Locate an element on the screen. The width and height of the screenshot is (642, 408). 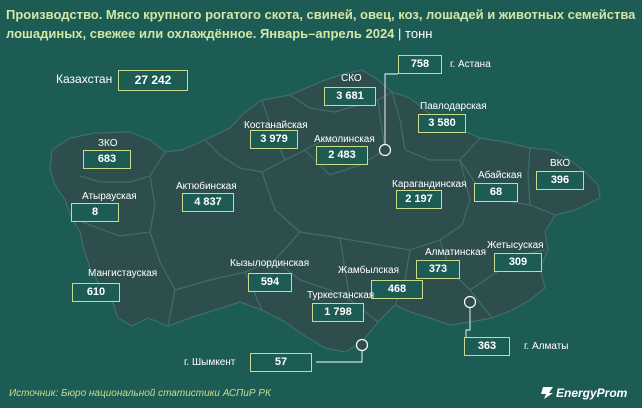
border-karaganda-south is located at coordinates (366, 205).